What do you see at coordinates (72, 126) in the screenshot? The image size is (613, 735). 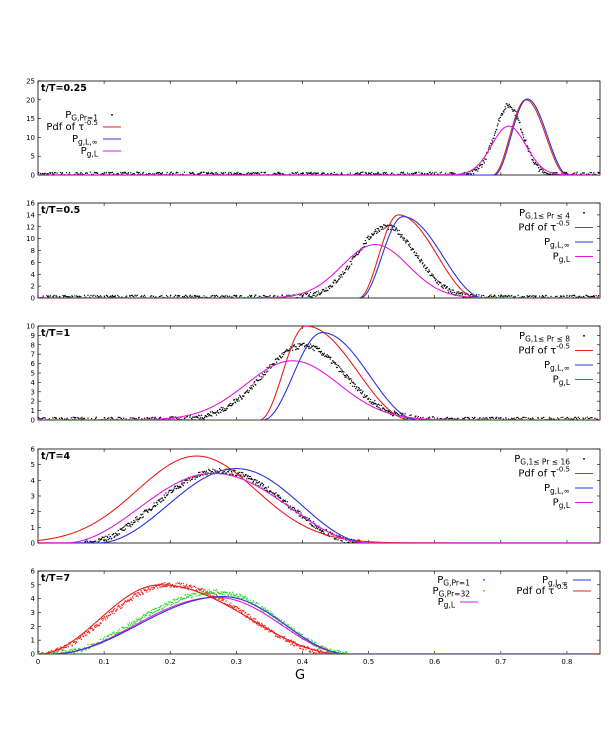 I see `legend-label: Pdf of τ-0.5` at bounding box center [72, 126].